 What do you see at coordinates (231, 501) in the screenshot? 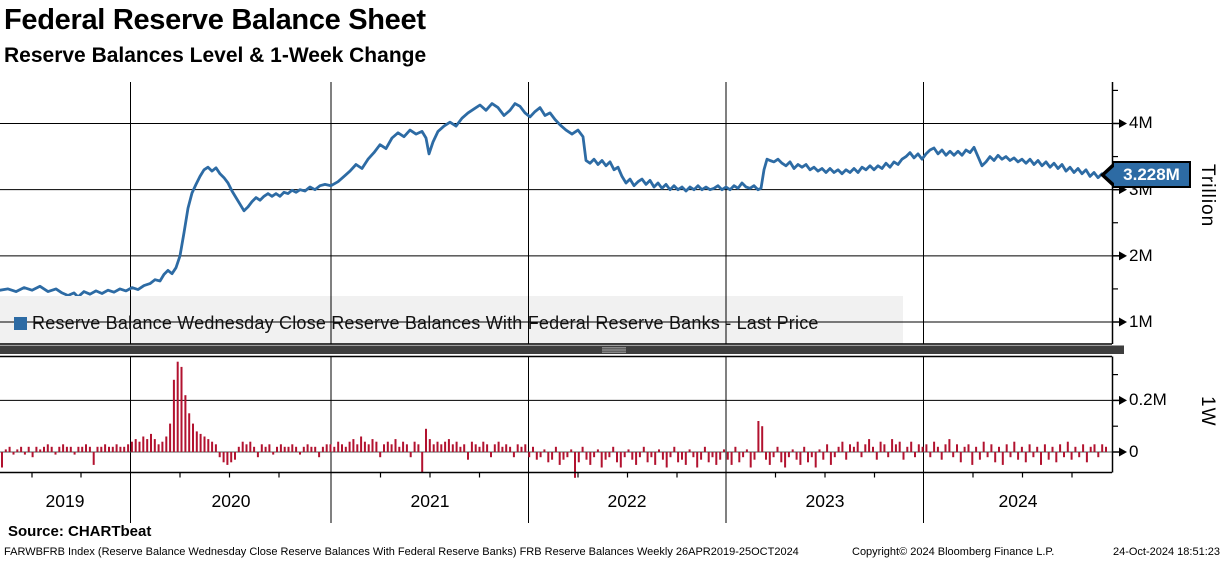
I see `x-tick-label-2020: 2020` at bounding box center [231, 501].